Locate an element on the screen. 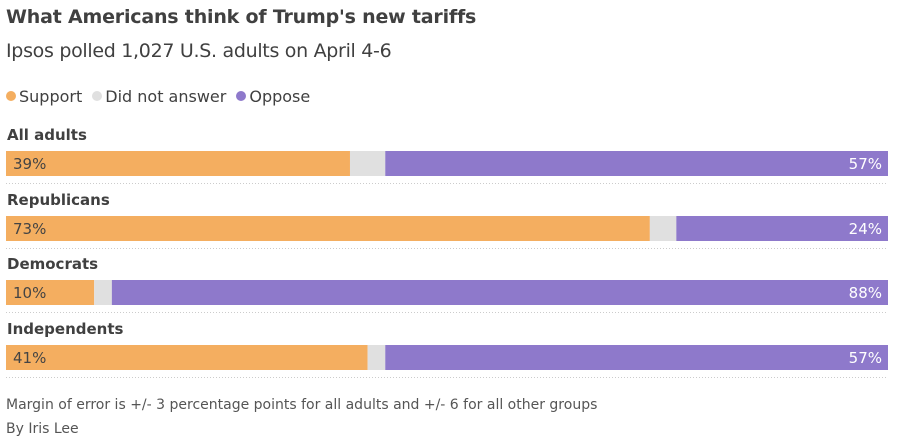 This screenshot has height=437, width=909. data-label-all-adults-support: 39% is located at coordinates (29, 164).